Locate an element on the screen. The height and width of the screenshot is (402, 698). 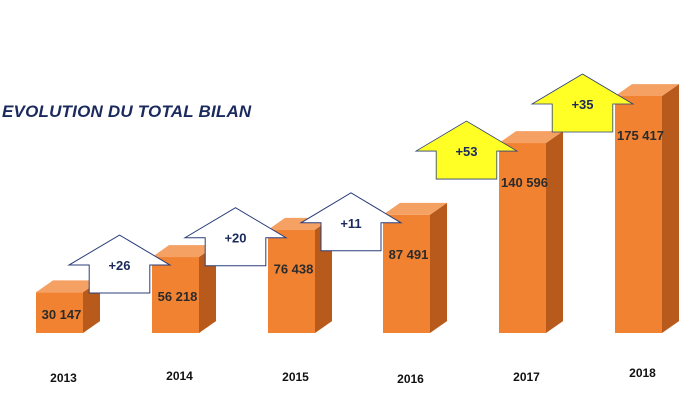
bar-2017 is located at coordinates (522, 238).